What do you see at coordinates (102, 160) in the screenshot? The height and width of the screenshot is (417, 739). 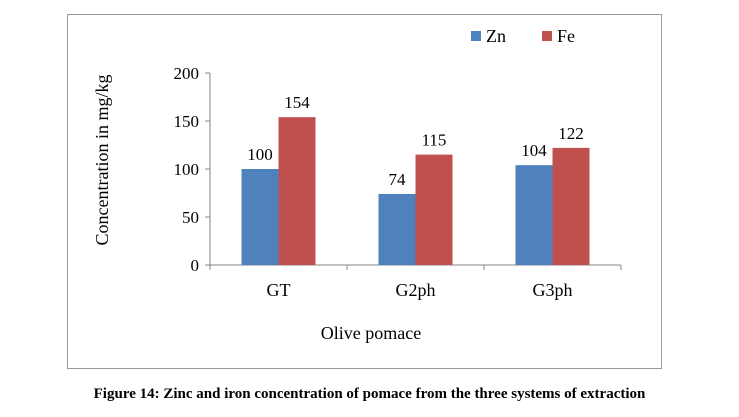 I see `y-axis-title: Concentration in mg/kg` at bounding box center [102, 160].